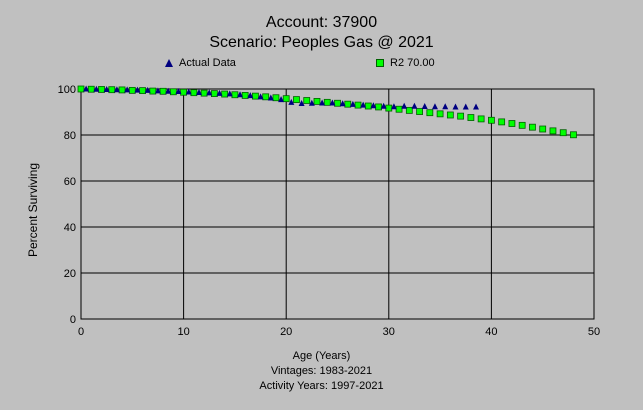 The width and height of the screenshot is (643, 410). Describe the element at coordinates (200, 63) in the screenshot. I see `legend-item-actual: Actual Data` at that location.